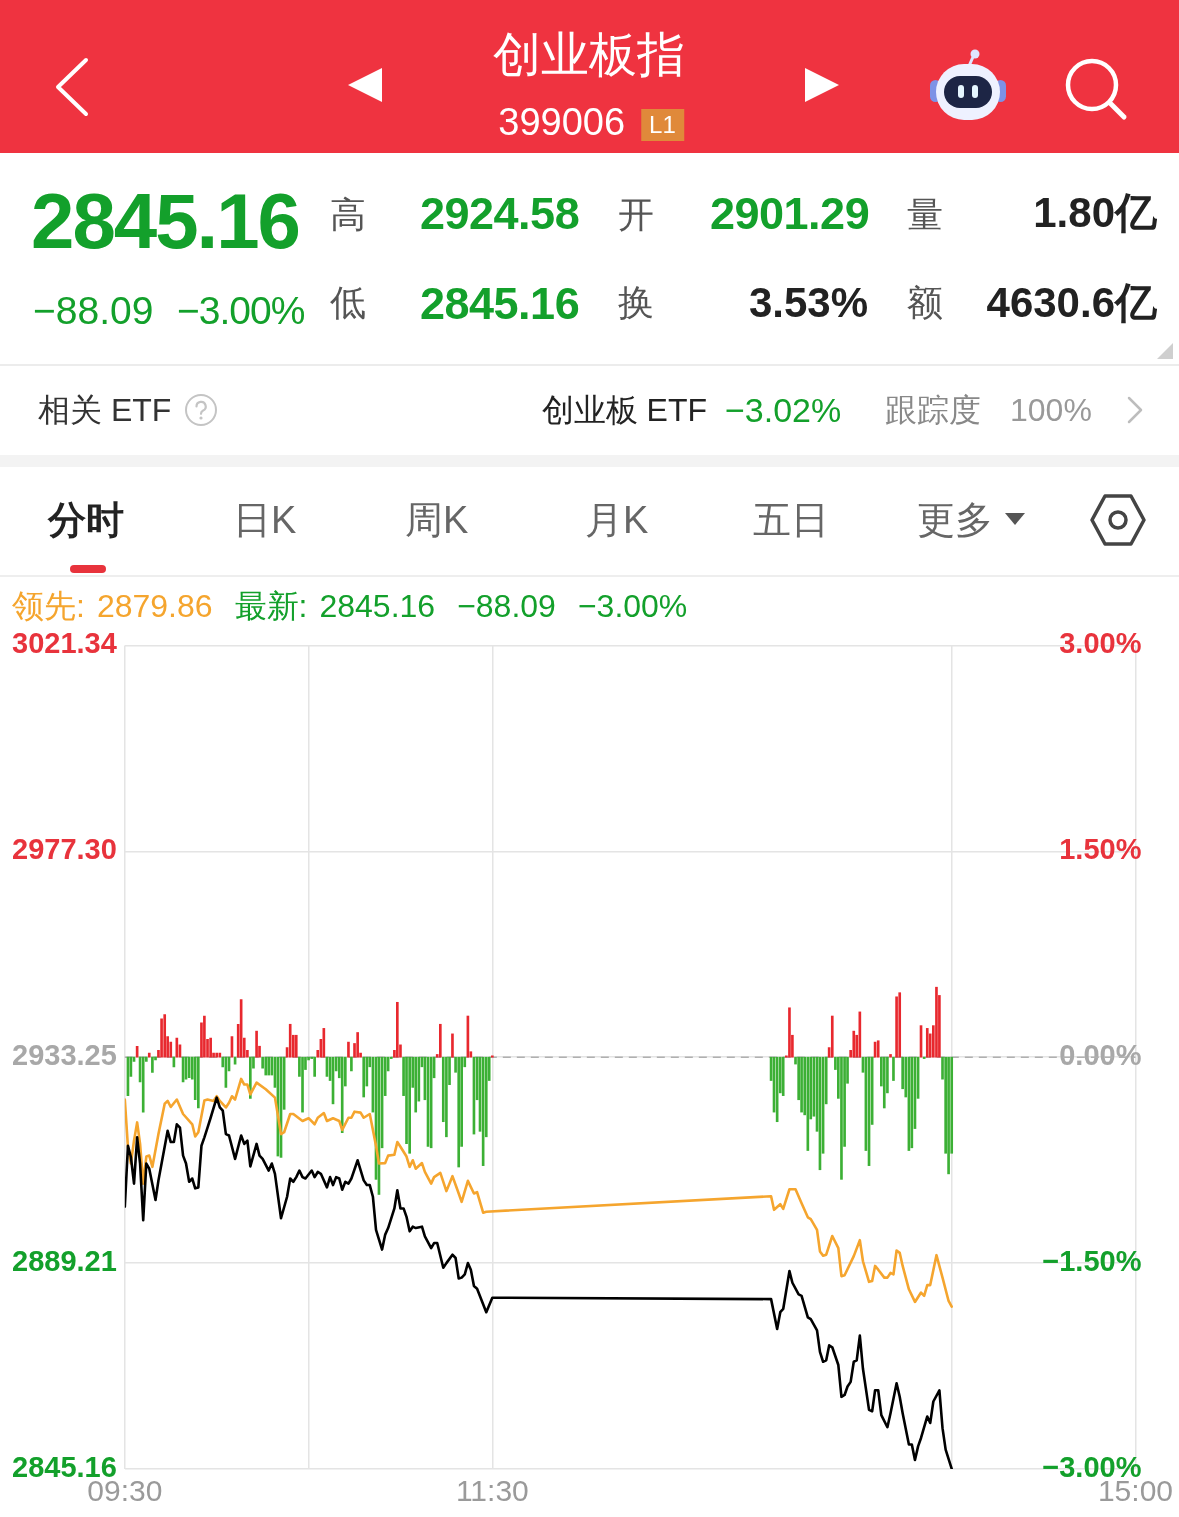 Image resolution: width=1179 pixels, height=1517 pixels. What do you see at coordinates (348, 214) in the screenshot?
I see `text: 高` at bounding box center [348, 214].